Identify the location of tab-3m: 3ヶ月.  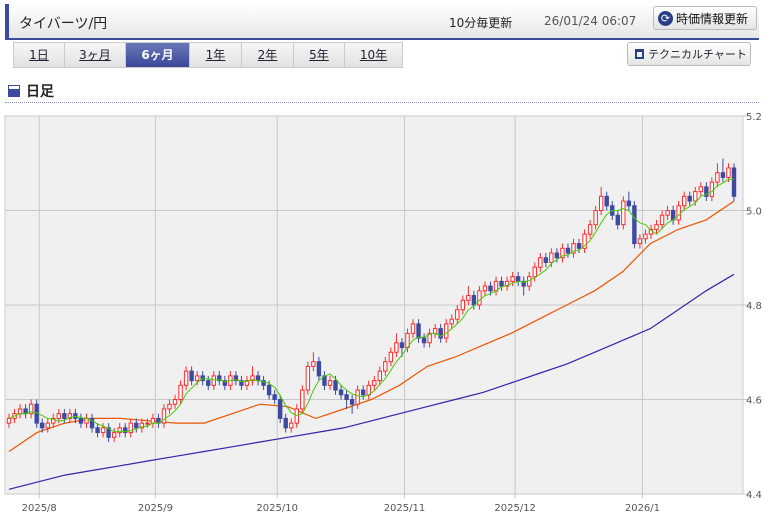
(95, 55).